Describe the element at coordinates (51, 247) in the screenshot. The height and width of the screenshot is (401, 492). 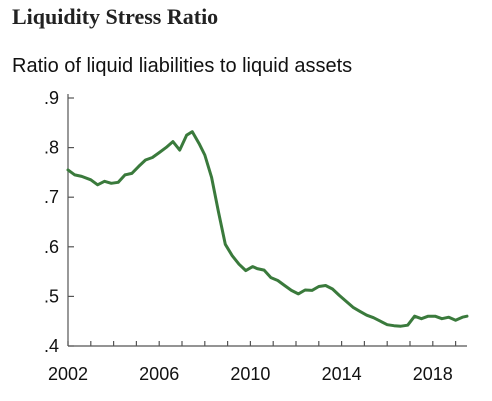
I see `y-tick-label: .6` at that location.